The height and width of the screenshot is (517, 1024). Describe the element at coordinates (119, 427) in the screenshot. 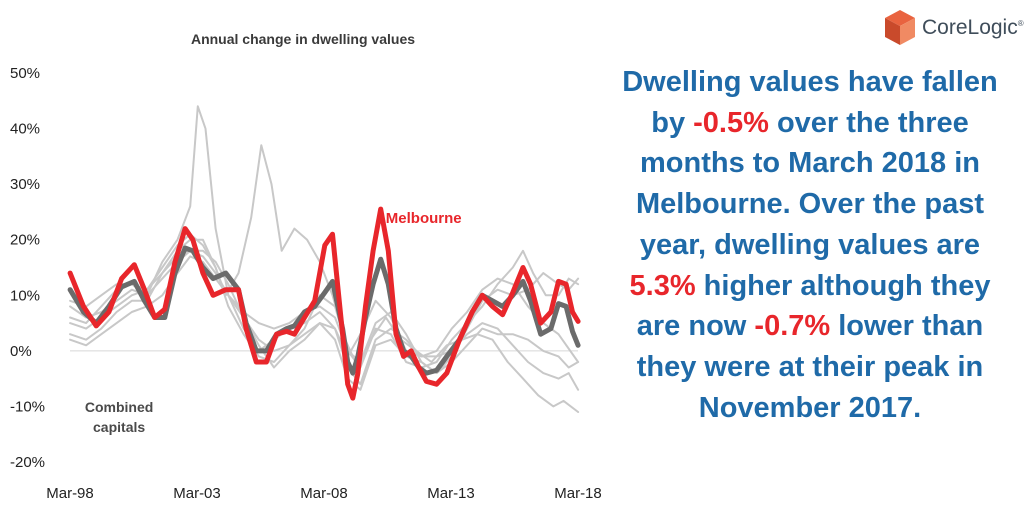

I see `combined-capitals-label: capitals` at that location.